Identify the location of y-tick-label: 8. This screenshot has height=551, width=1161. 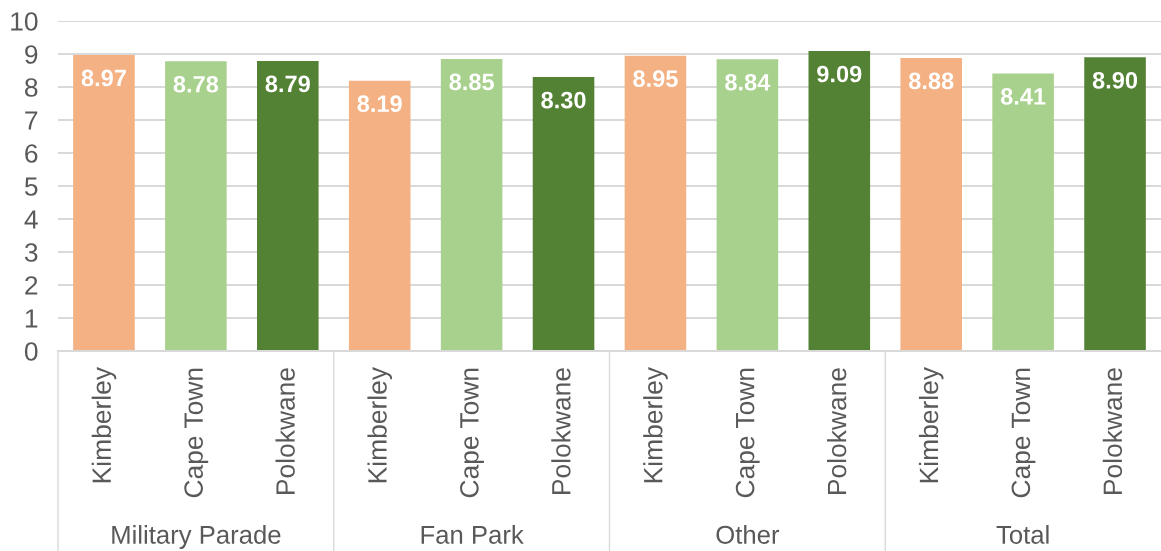
(31, 87).